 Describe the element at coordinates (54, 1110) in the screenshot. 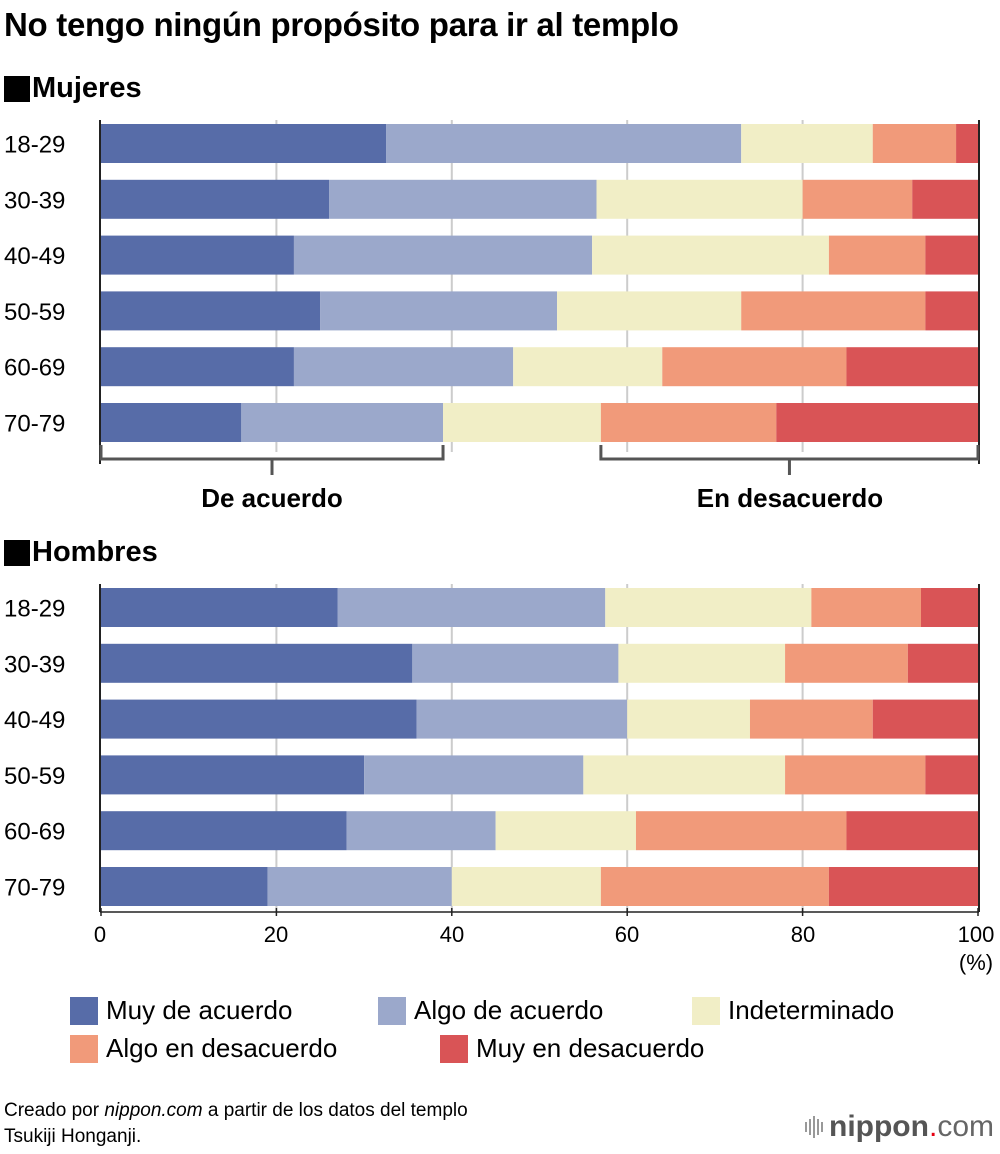

I see `source-prefix: Creado por` at that location.